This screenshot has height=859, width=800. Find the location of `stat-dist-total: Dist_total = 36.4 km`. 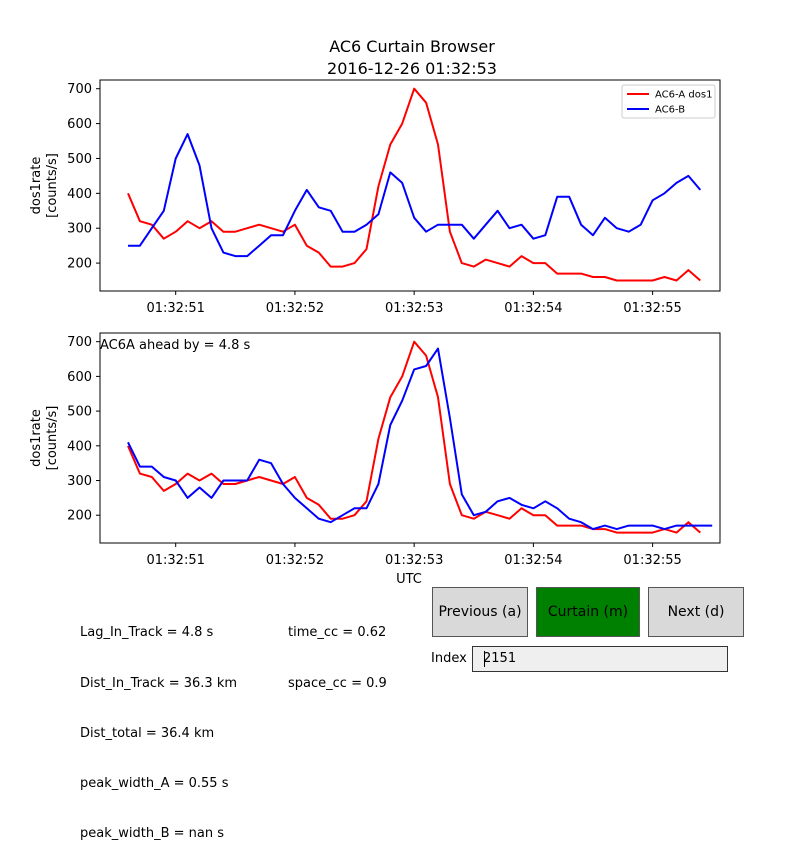

stat-dist-total: Dist_total = 36.4 km is located at coordinates (147, 733).